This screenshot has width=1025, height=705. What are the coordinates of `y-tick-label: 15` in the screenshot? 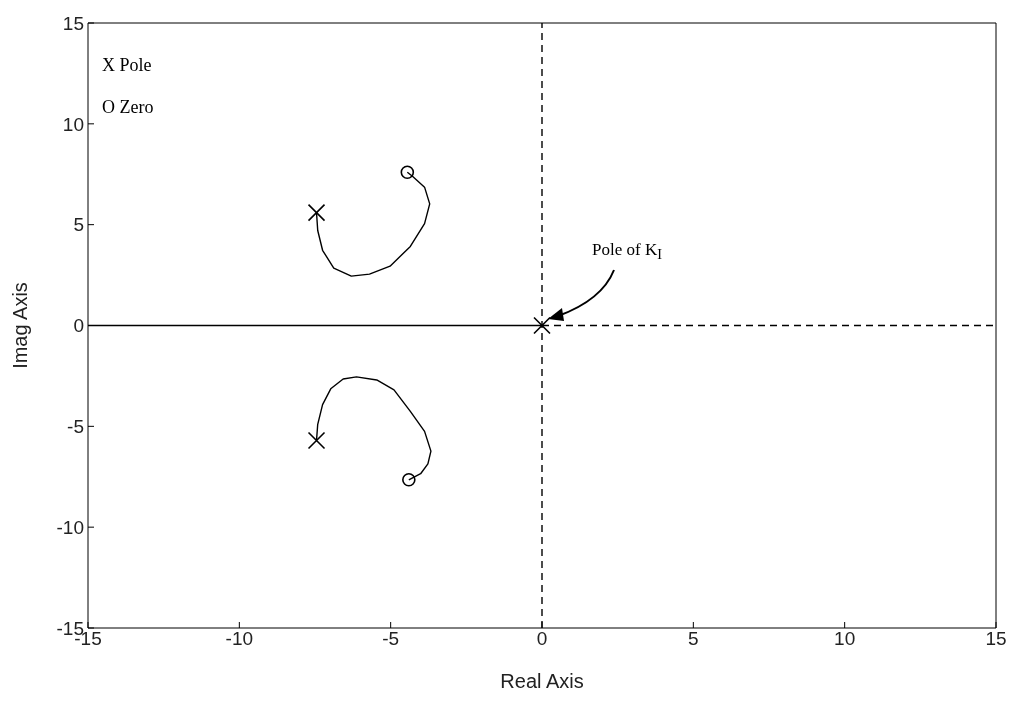 It's located at (73, 23).